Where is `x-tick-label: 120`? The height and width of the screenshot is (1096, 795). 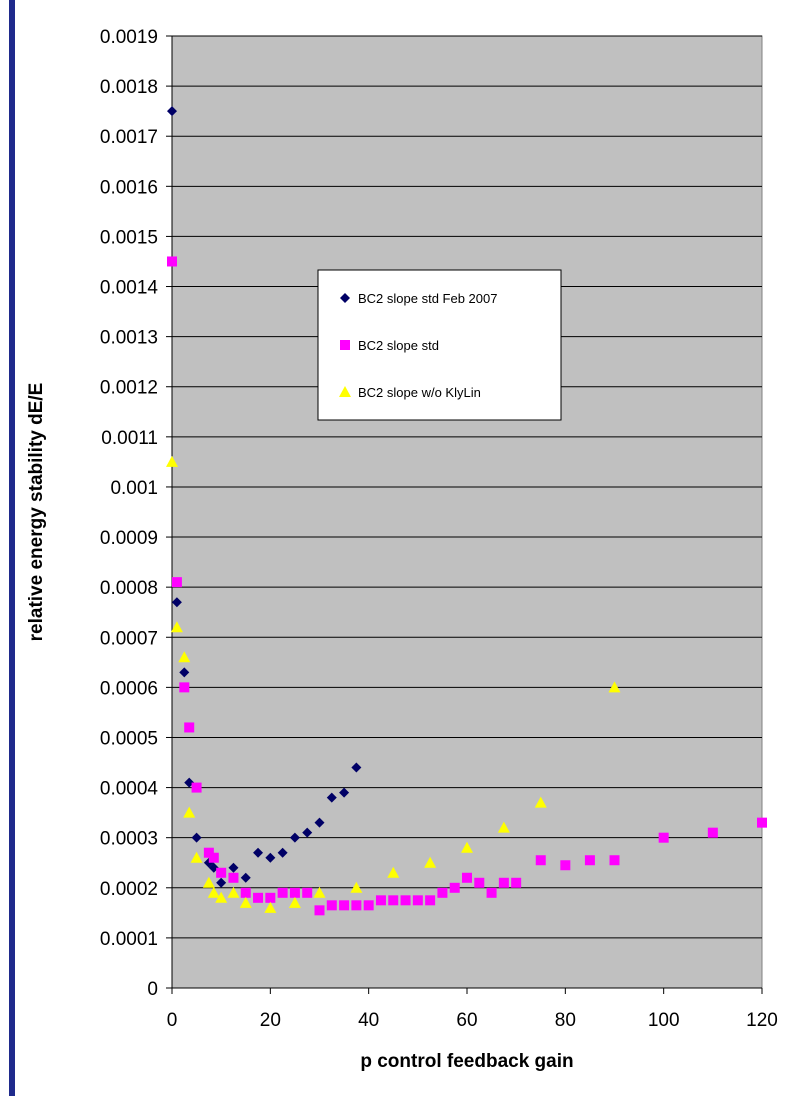 x-tick-label: 120 is located at coordinates (762, 1020).